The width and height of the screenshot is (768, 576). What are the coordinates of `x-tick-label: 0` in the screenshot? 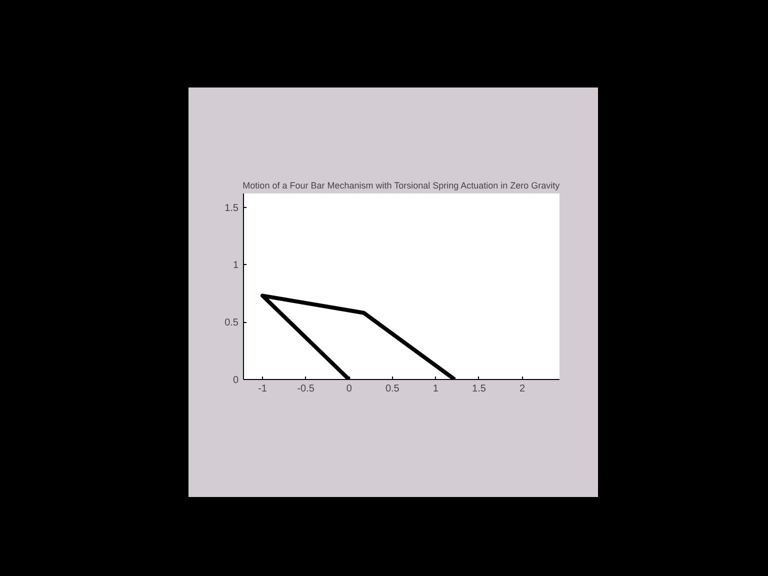 It's located at (349, 389).